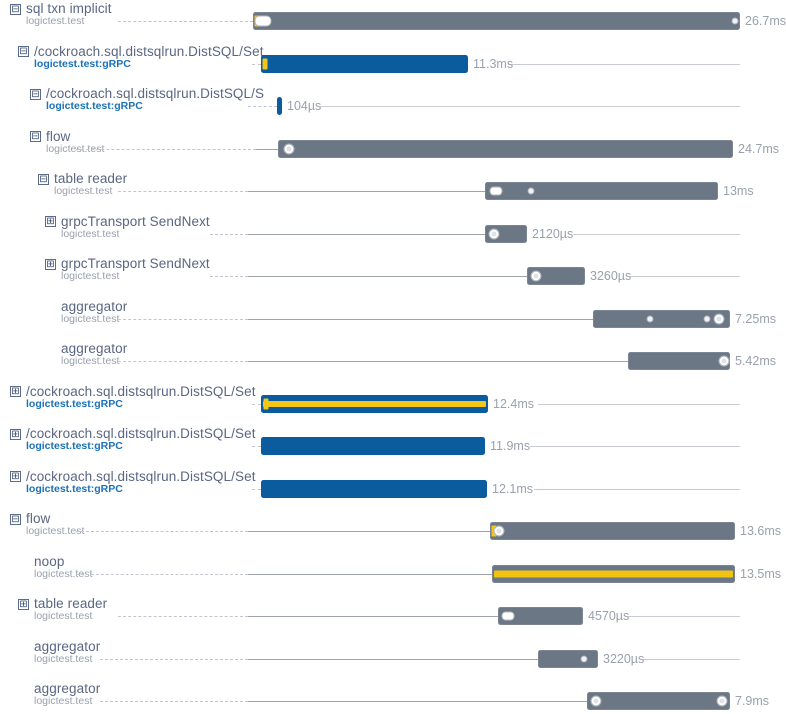 This screenshot has height=714, width=786. What do you see at coordinates (755, 361) in the screenshot?
I see `span-duration-label: 5.42ms` at bounding box center [755, 361].